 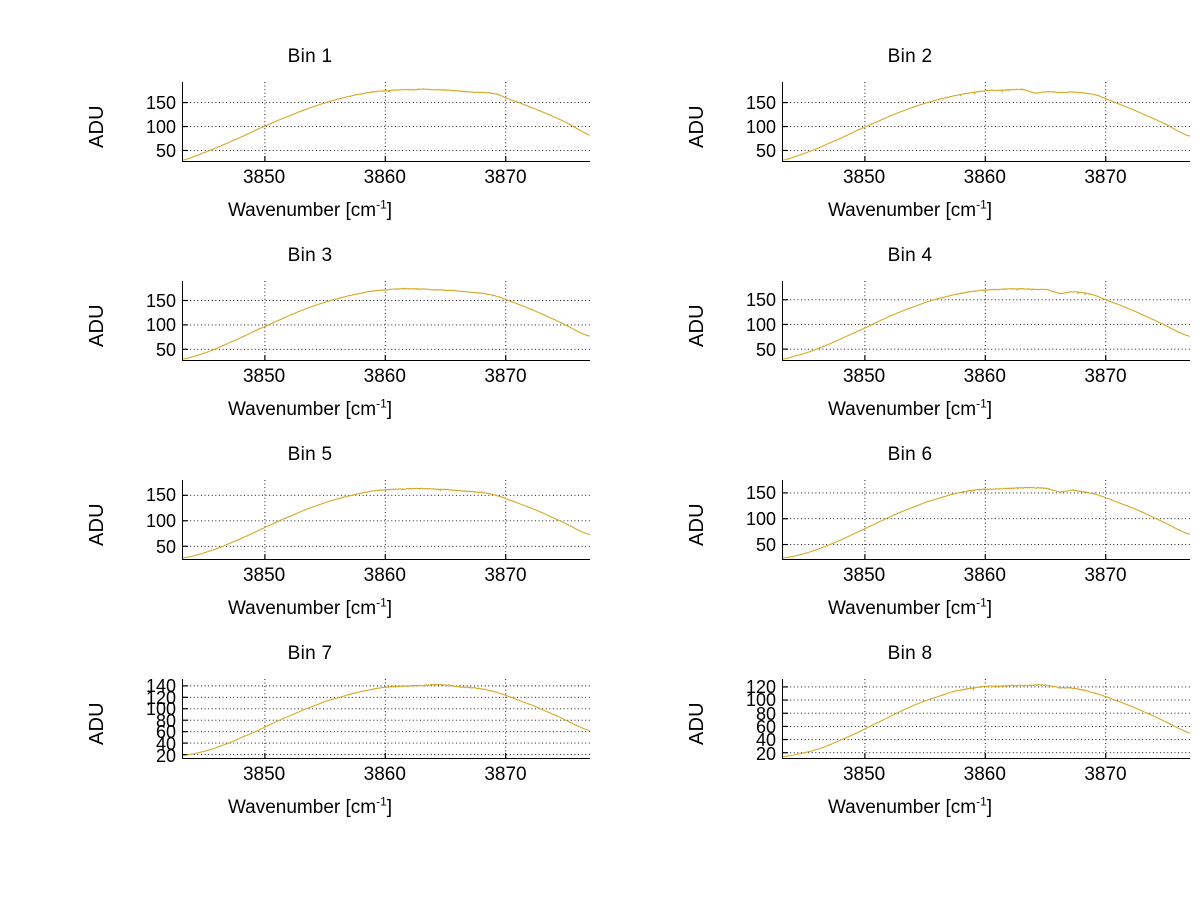 What do you see at coordinates (765, 753) in the screenshot?
I see `y-tick-label: 20` at bounding box center [765, 753].